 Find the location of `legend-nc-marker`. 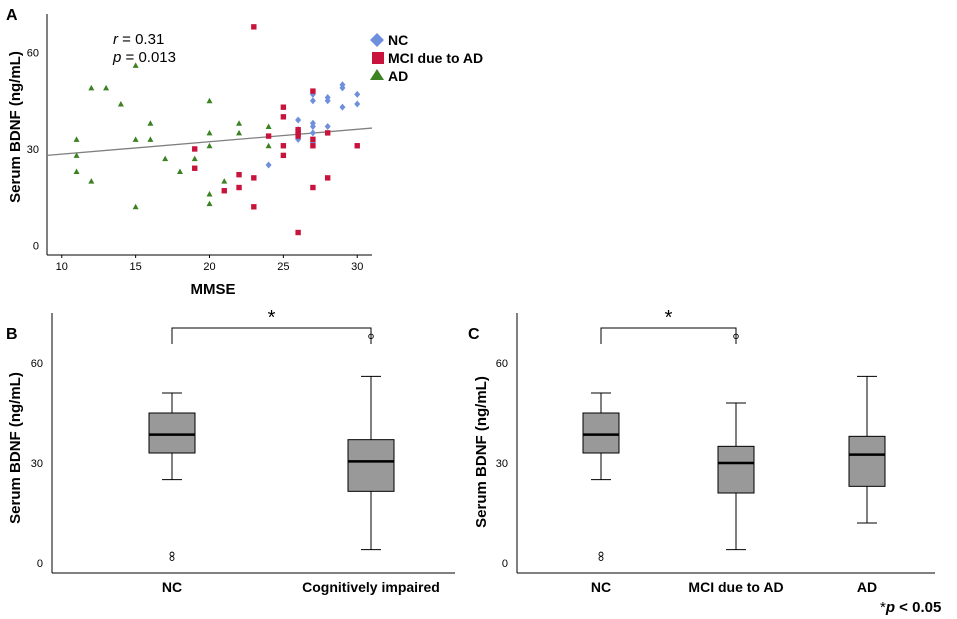

legend-nc-marker is located at coordinates (377, 40).